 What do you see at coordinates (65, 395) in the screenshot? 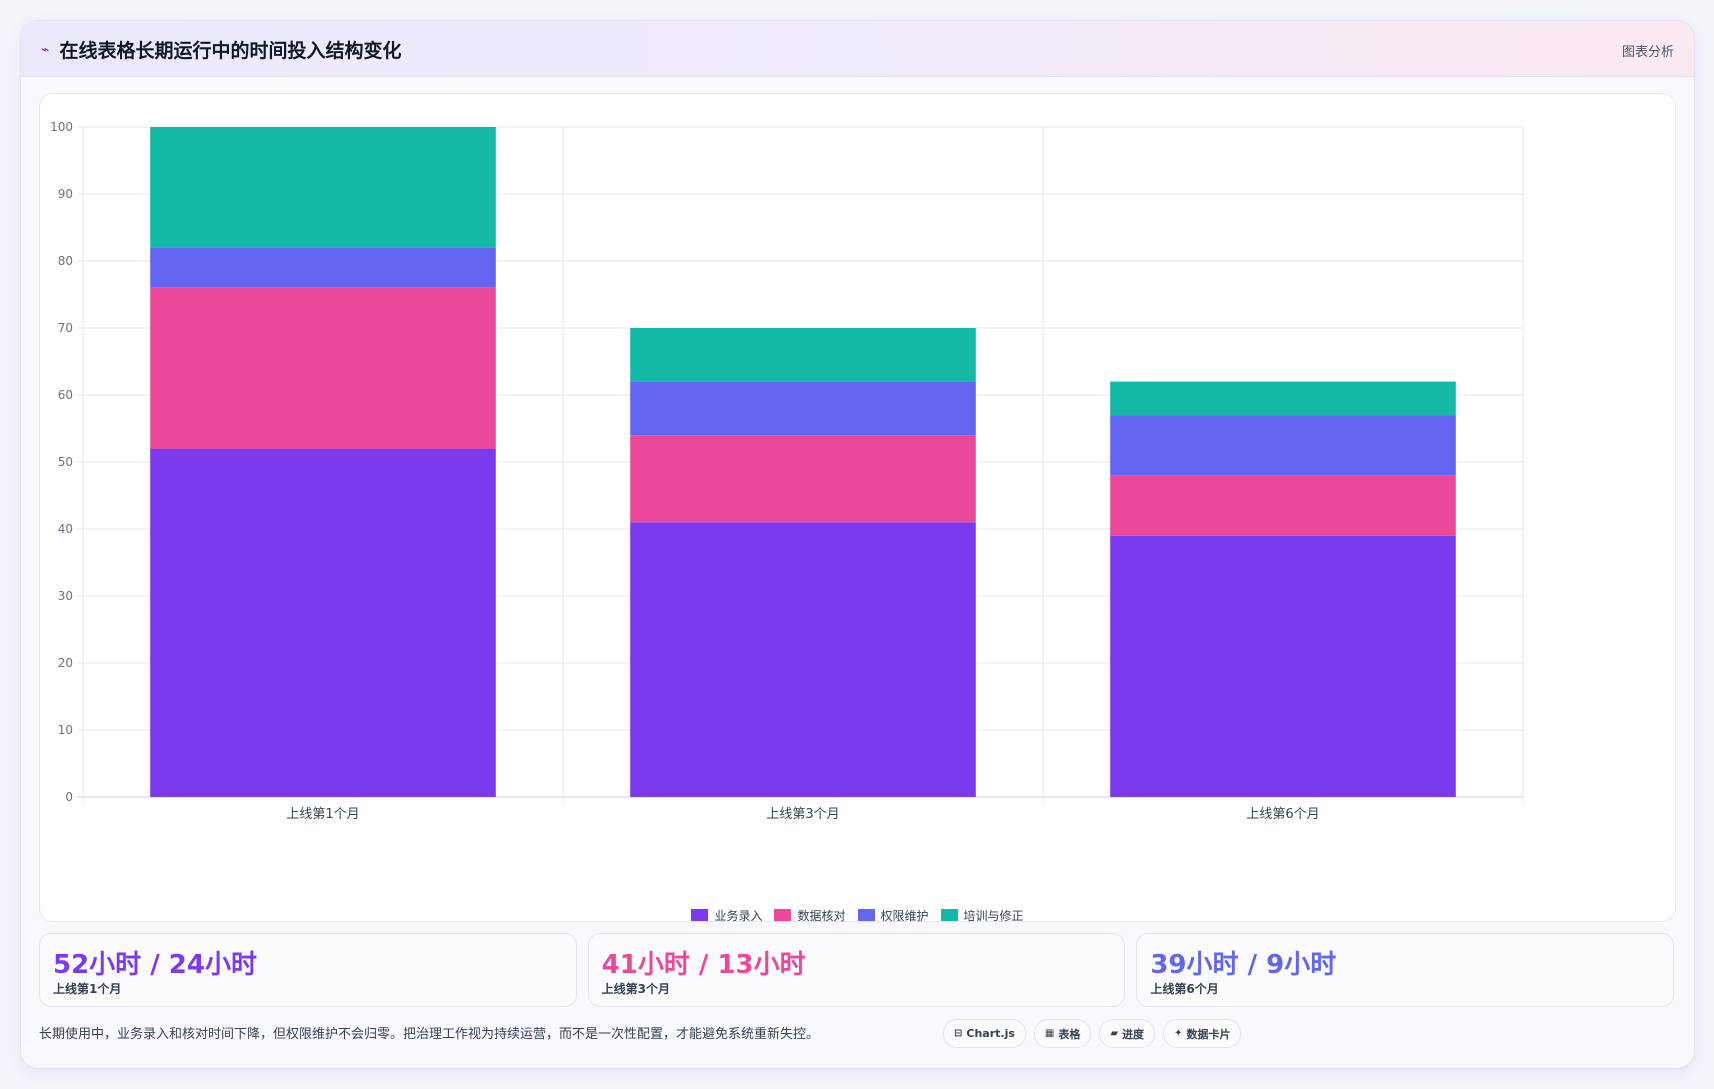
I see `y-tick-label: 60` at bounding box center [65, 395].